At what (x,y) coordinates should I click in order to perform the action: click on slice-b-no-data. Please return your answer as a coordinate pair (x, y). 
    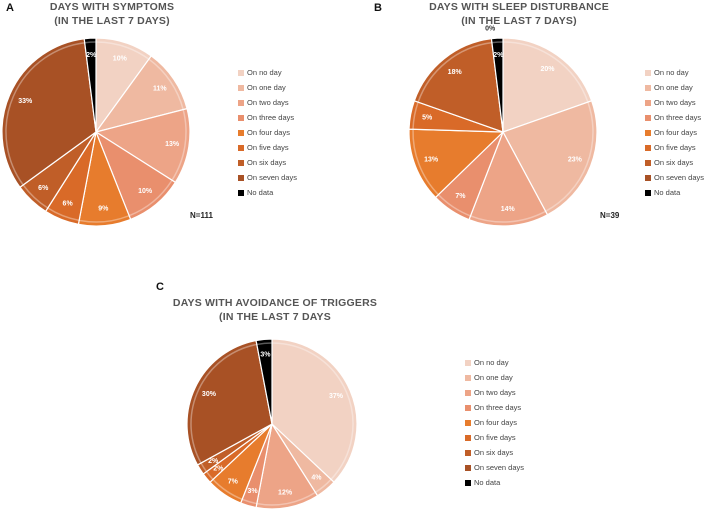
    Looking at the image, I should click on (497, 85).